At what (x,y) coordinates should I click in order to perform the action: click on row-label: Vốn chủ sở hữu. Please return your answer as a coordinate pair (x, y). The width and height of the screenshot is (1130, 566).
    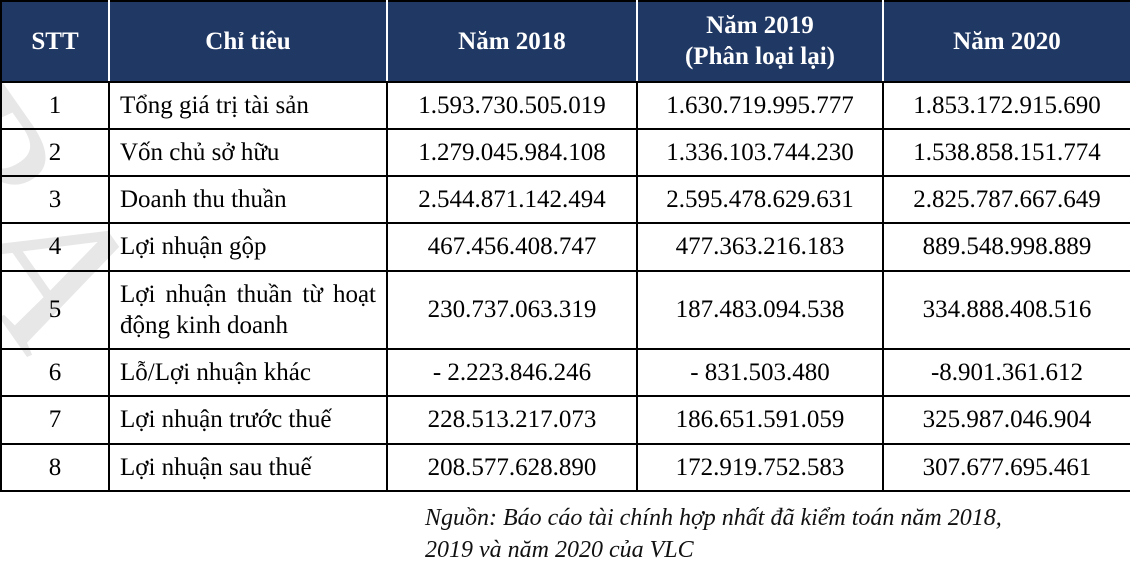
    Looking at the image, I should click on (248, 152).